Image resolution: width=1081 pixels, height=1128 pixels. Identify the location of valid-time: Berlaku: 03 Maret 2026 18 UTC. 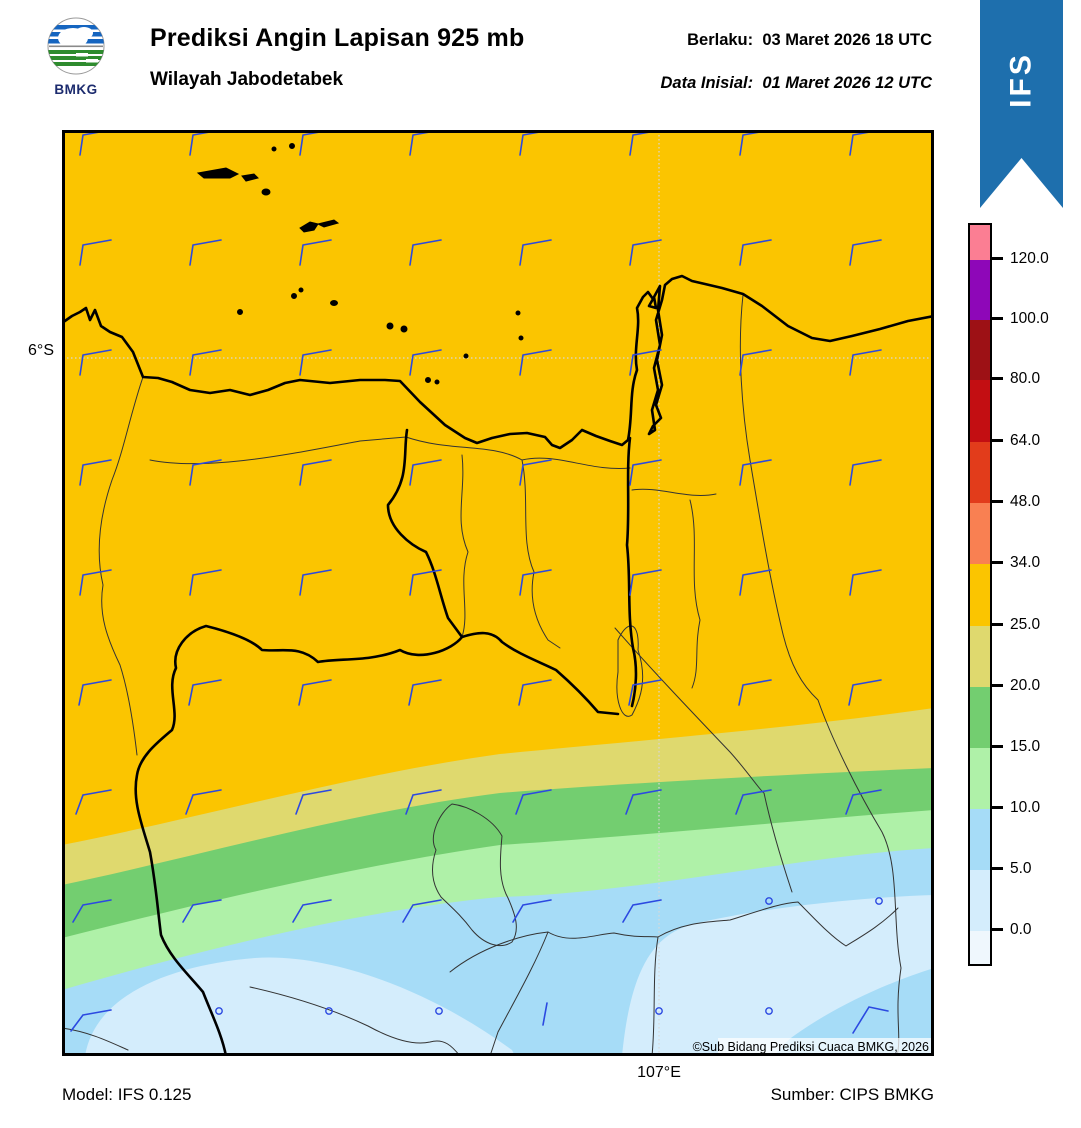
(809, 40).